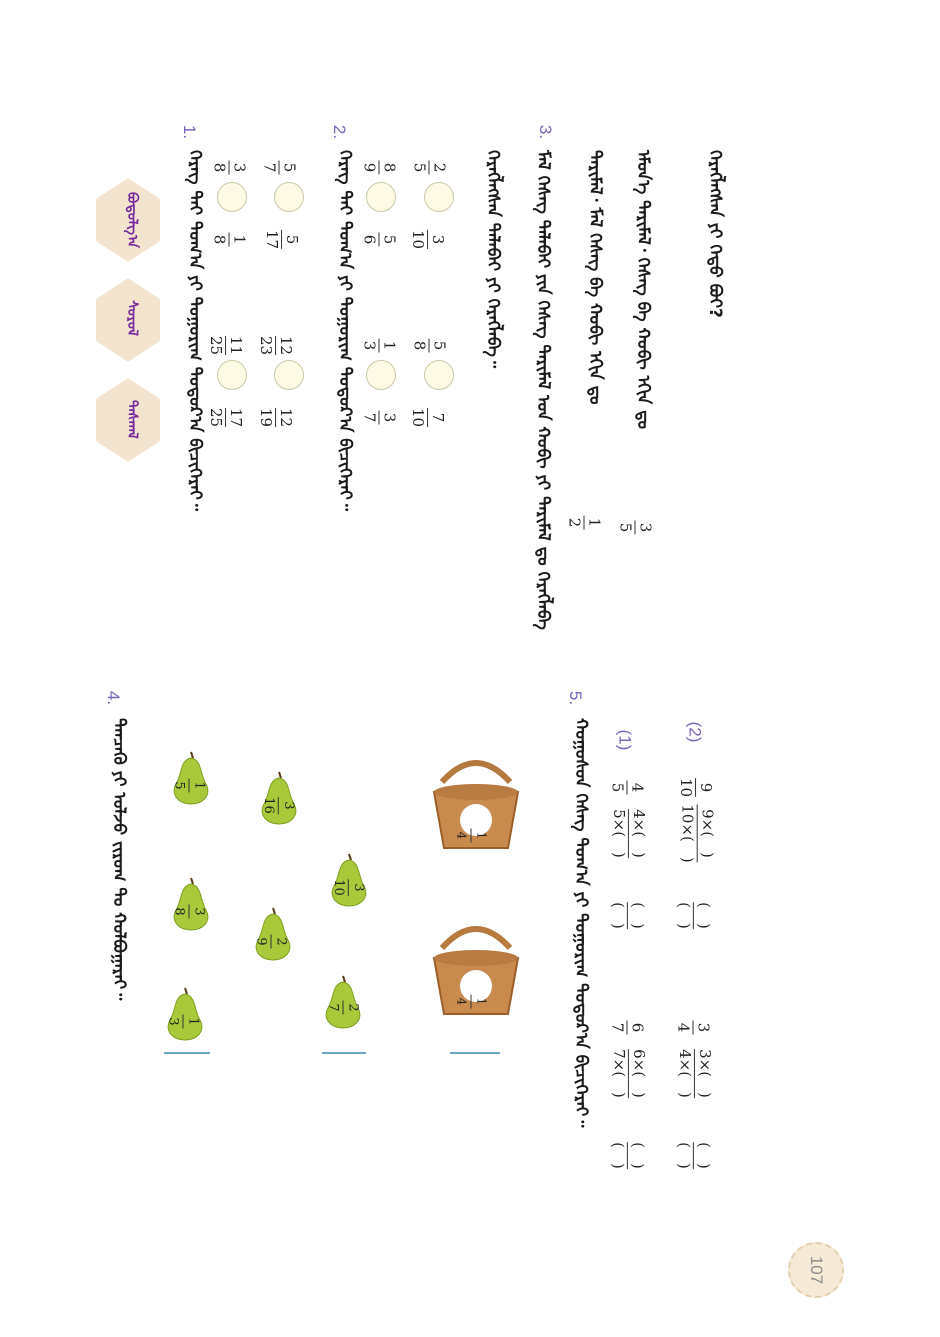  Describe the element at coordinates (132, 419) in the screenshot. I see `hex-label-exercise: ᠳᠠᠰᠭᠠᠯ` at that location.